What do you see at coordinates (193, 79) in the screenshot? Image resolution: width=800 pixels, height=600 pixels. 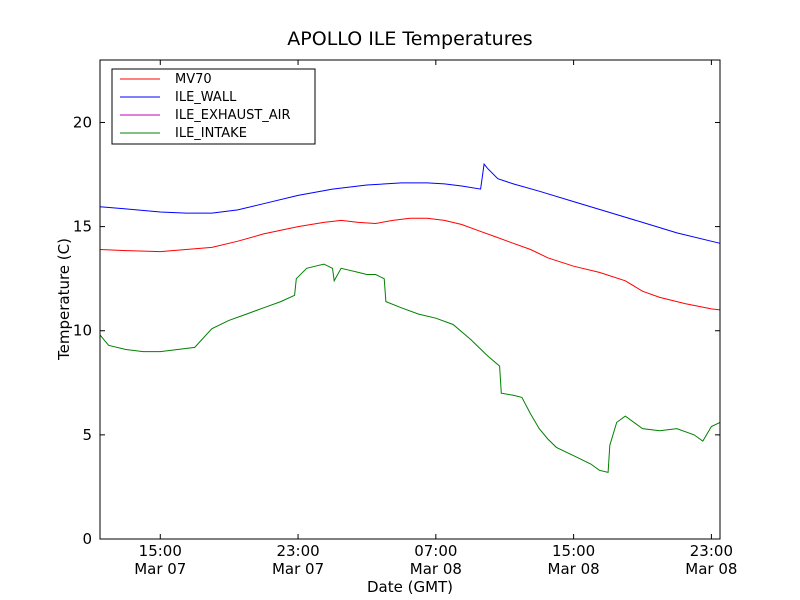 I see `legend-label-0: MV70` at bounding box center [193, 79].